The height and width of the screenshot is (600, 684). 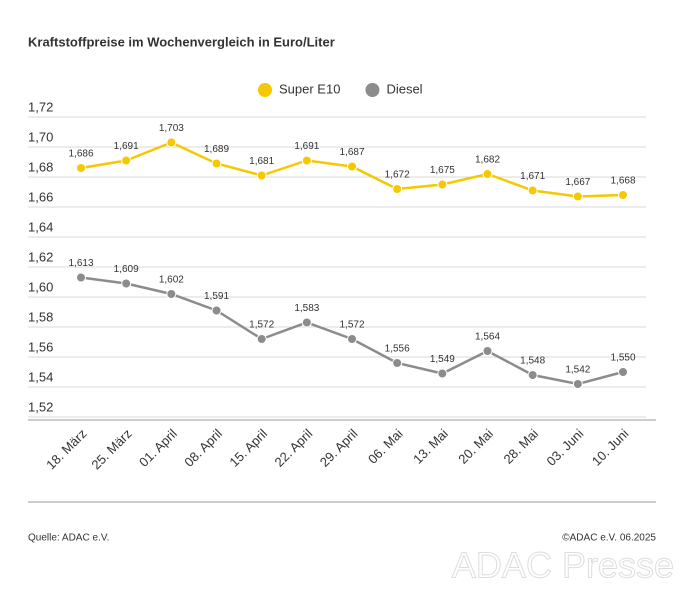 What do you see at coordinates (40, 166) in the screenshot?
I see `y-tick-label: 1,68` at bounding box center [40, 166].